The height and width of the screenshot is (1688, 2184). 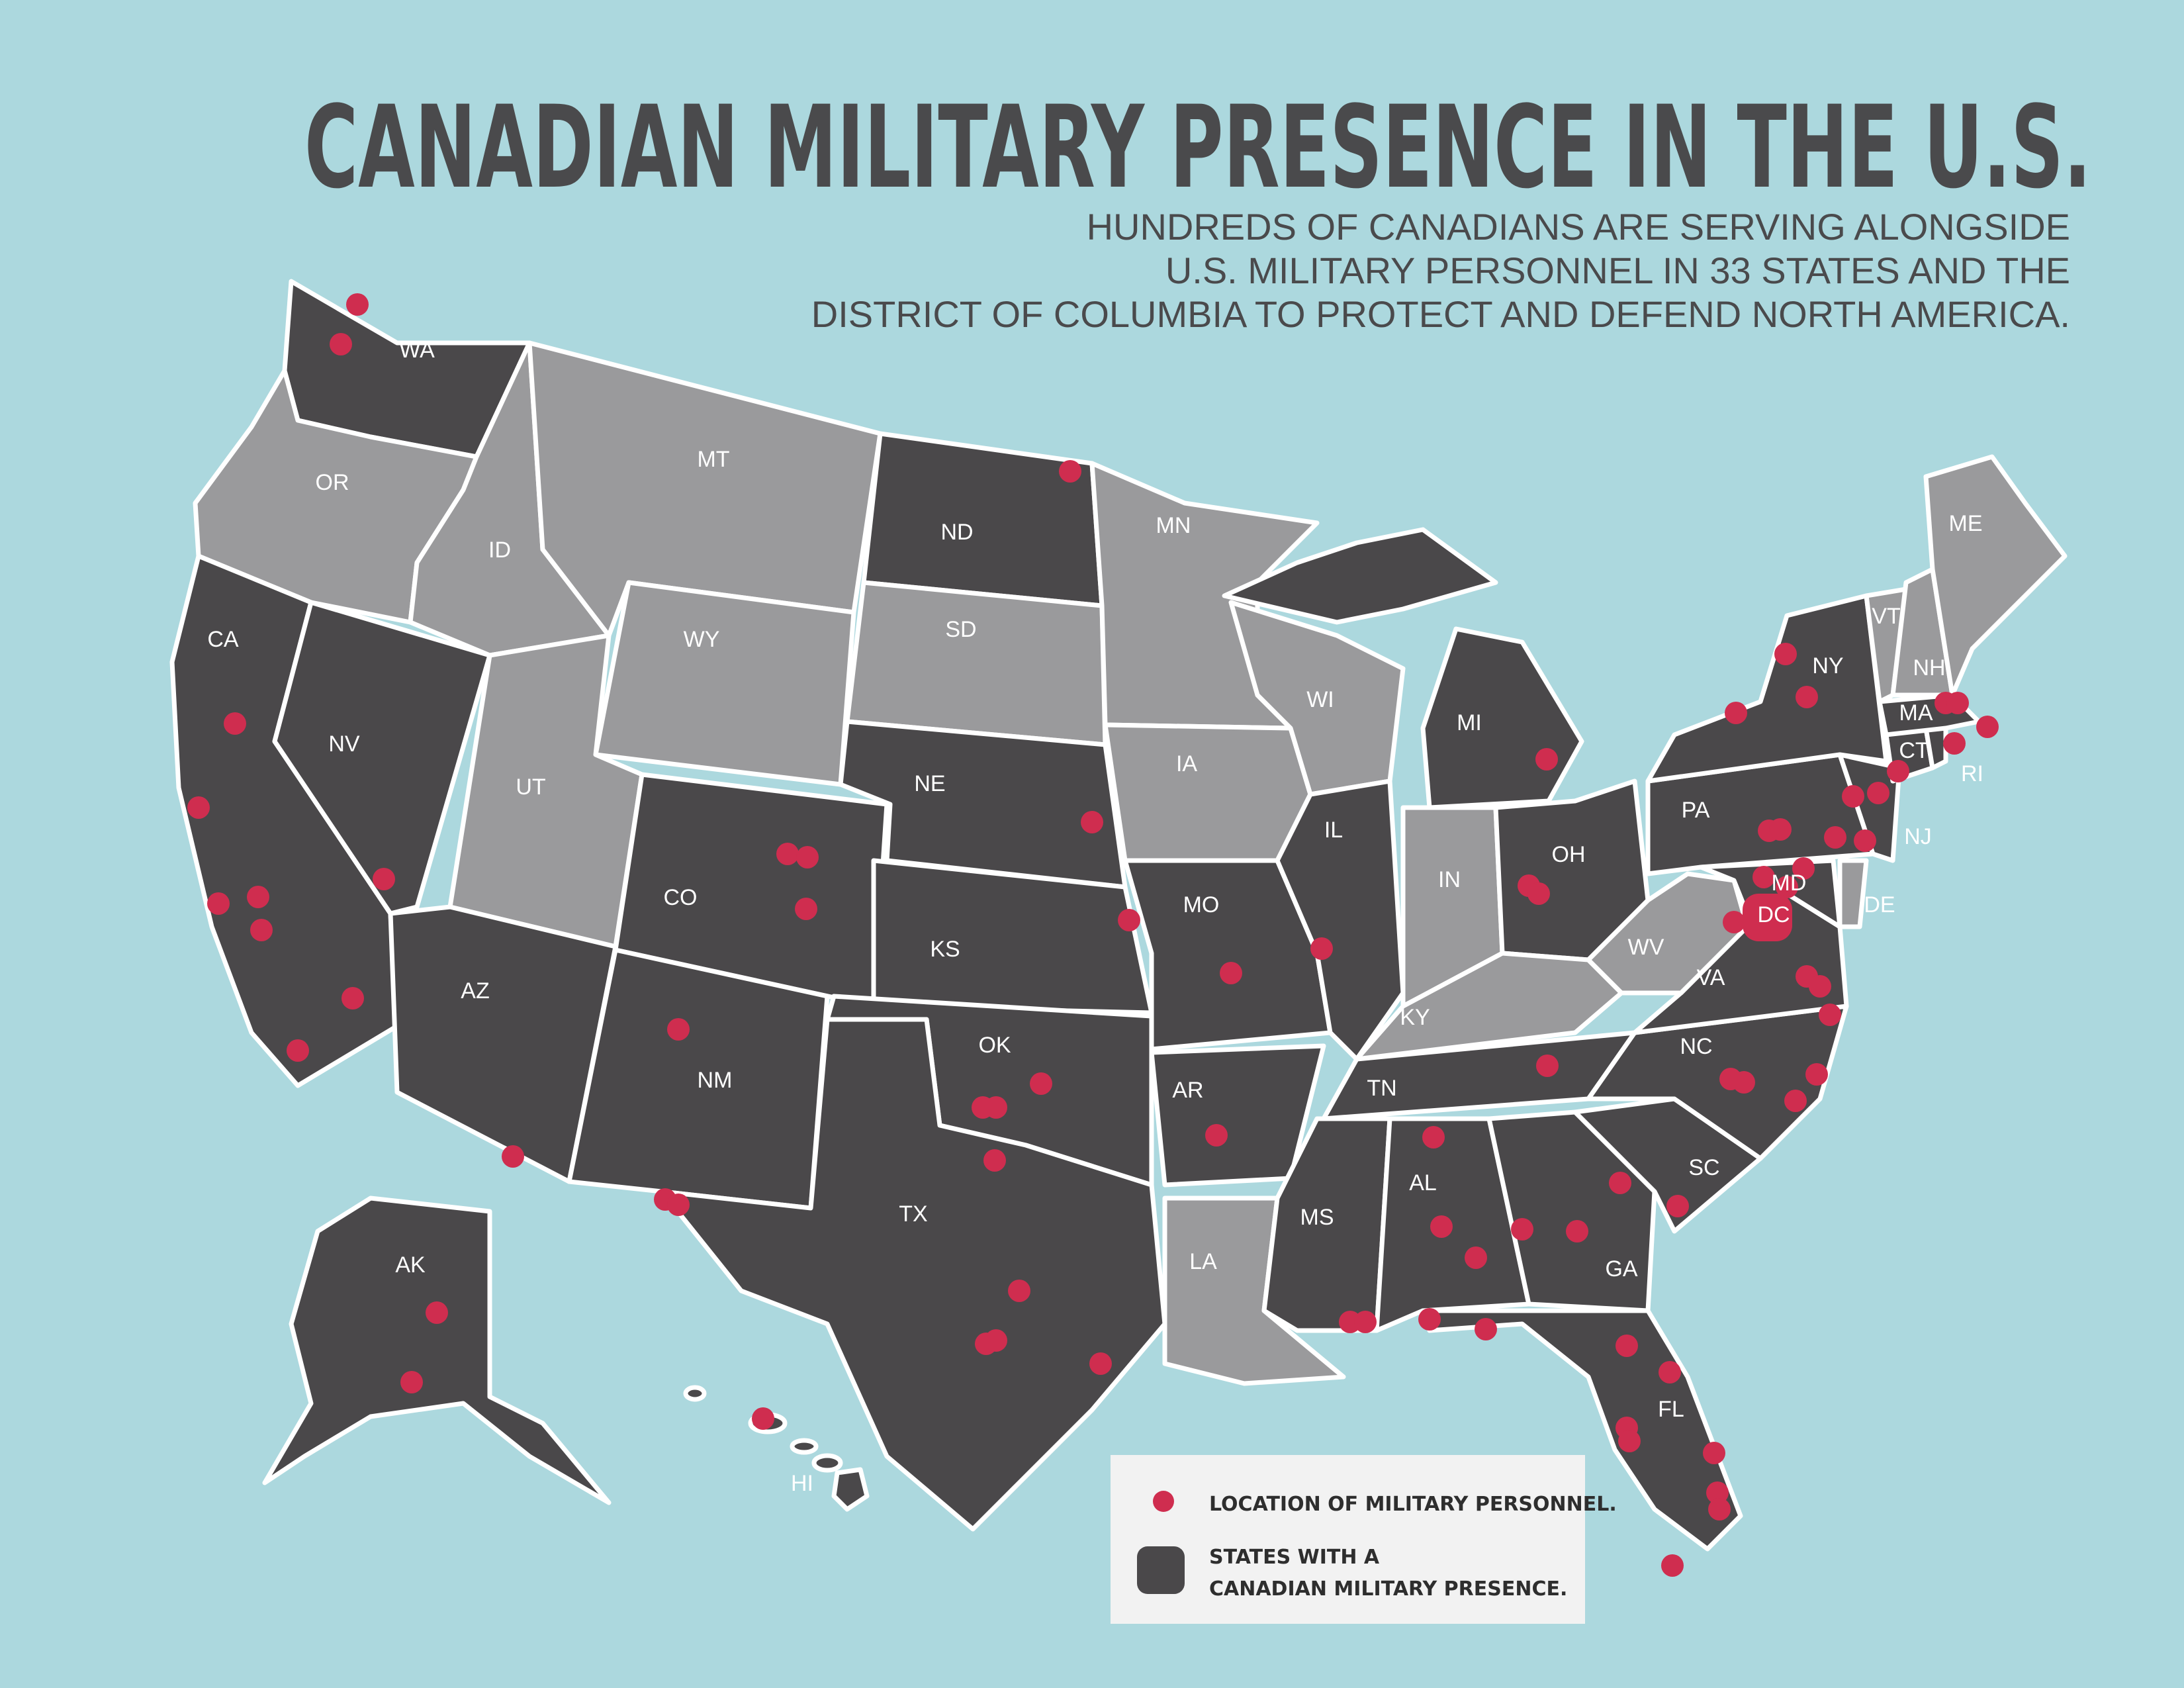 What do you see at coordinates (1880, 904) in the screenshot?
I see `state-label-de: DE` at bounding box center [1880, 904].